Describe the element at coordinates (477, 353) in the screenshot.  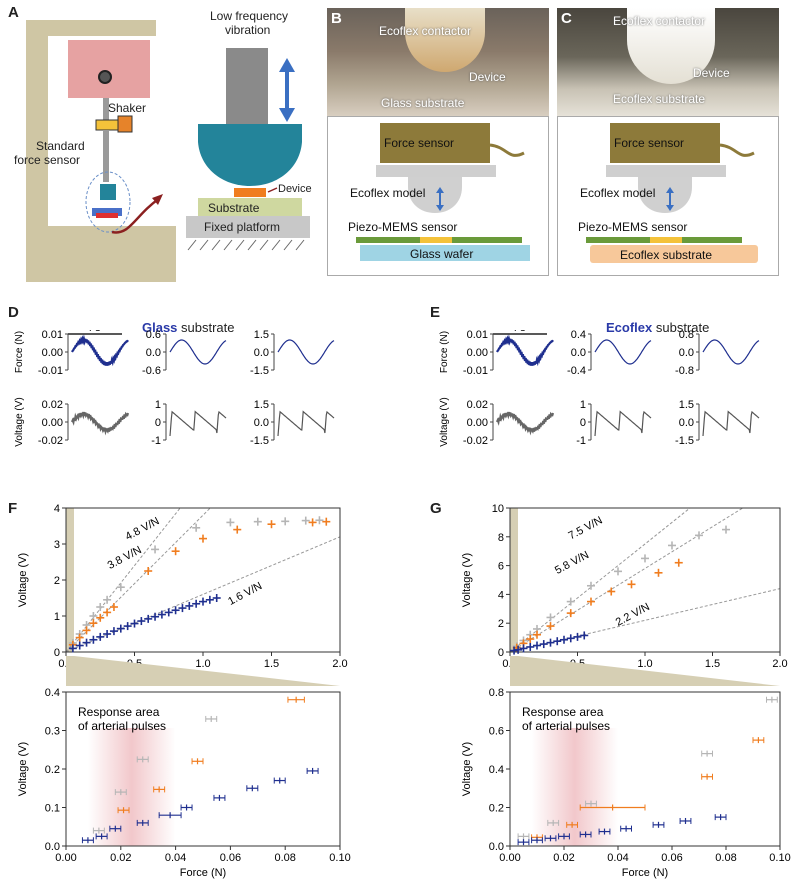
I see `force-tick-label: 0.00` at that location.